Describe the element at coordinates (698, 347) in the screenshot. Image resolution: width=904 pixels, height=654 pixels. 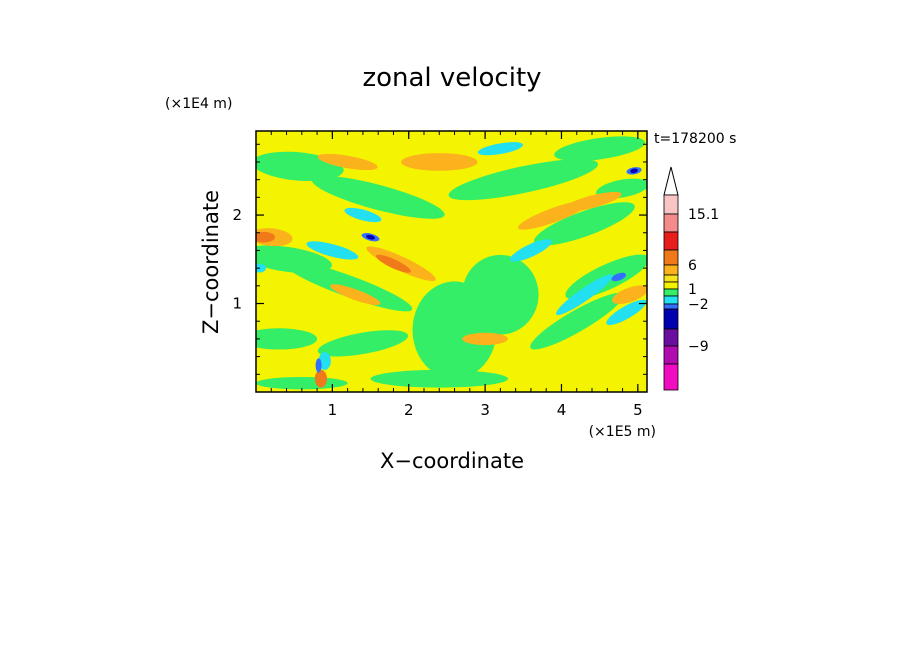
I see `colorbar-label-4: −9` at that location.